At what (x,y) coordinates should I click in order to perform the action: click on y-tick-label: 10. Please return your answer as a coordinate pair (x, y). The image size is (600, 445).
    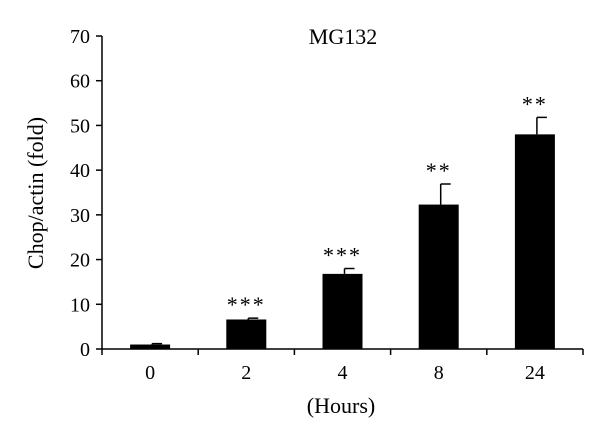
    Looking at the image, I should click on (80, 305).